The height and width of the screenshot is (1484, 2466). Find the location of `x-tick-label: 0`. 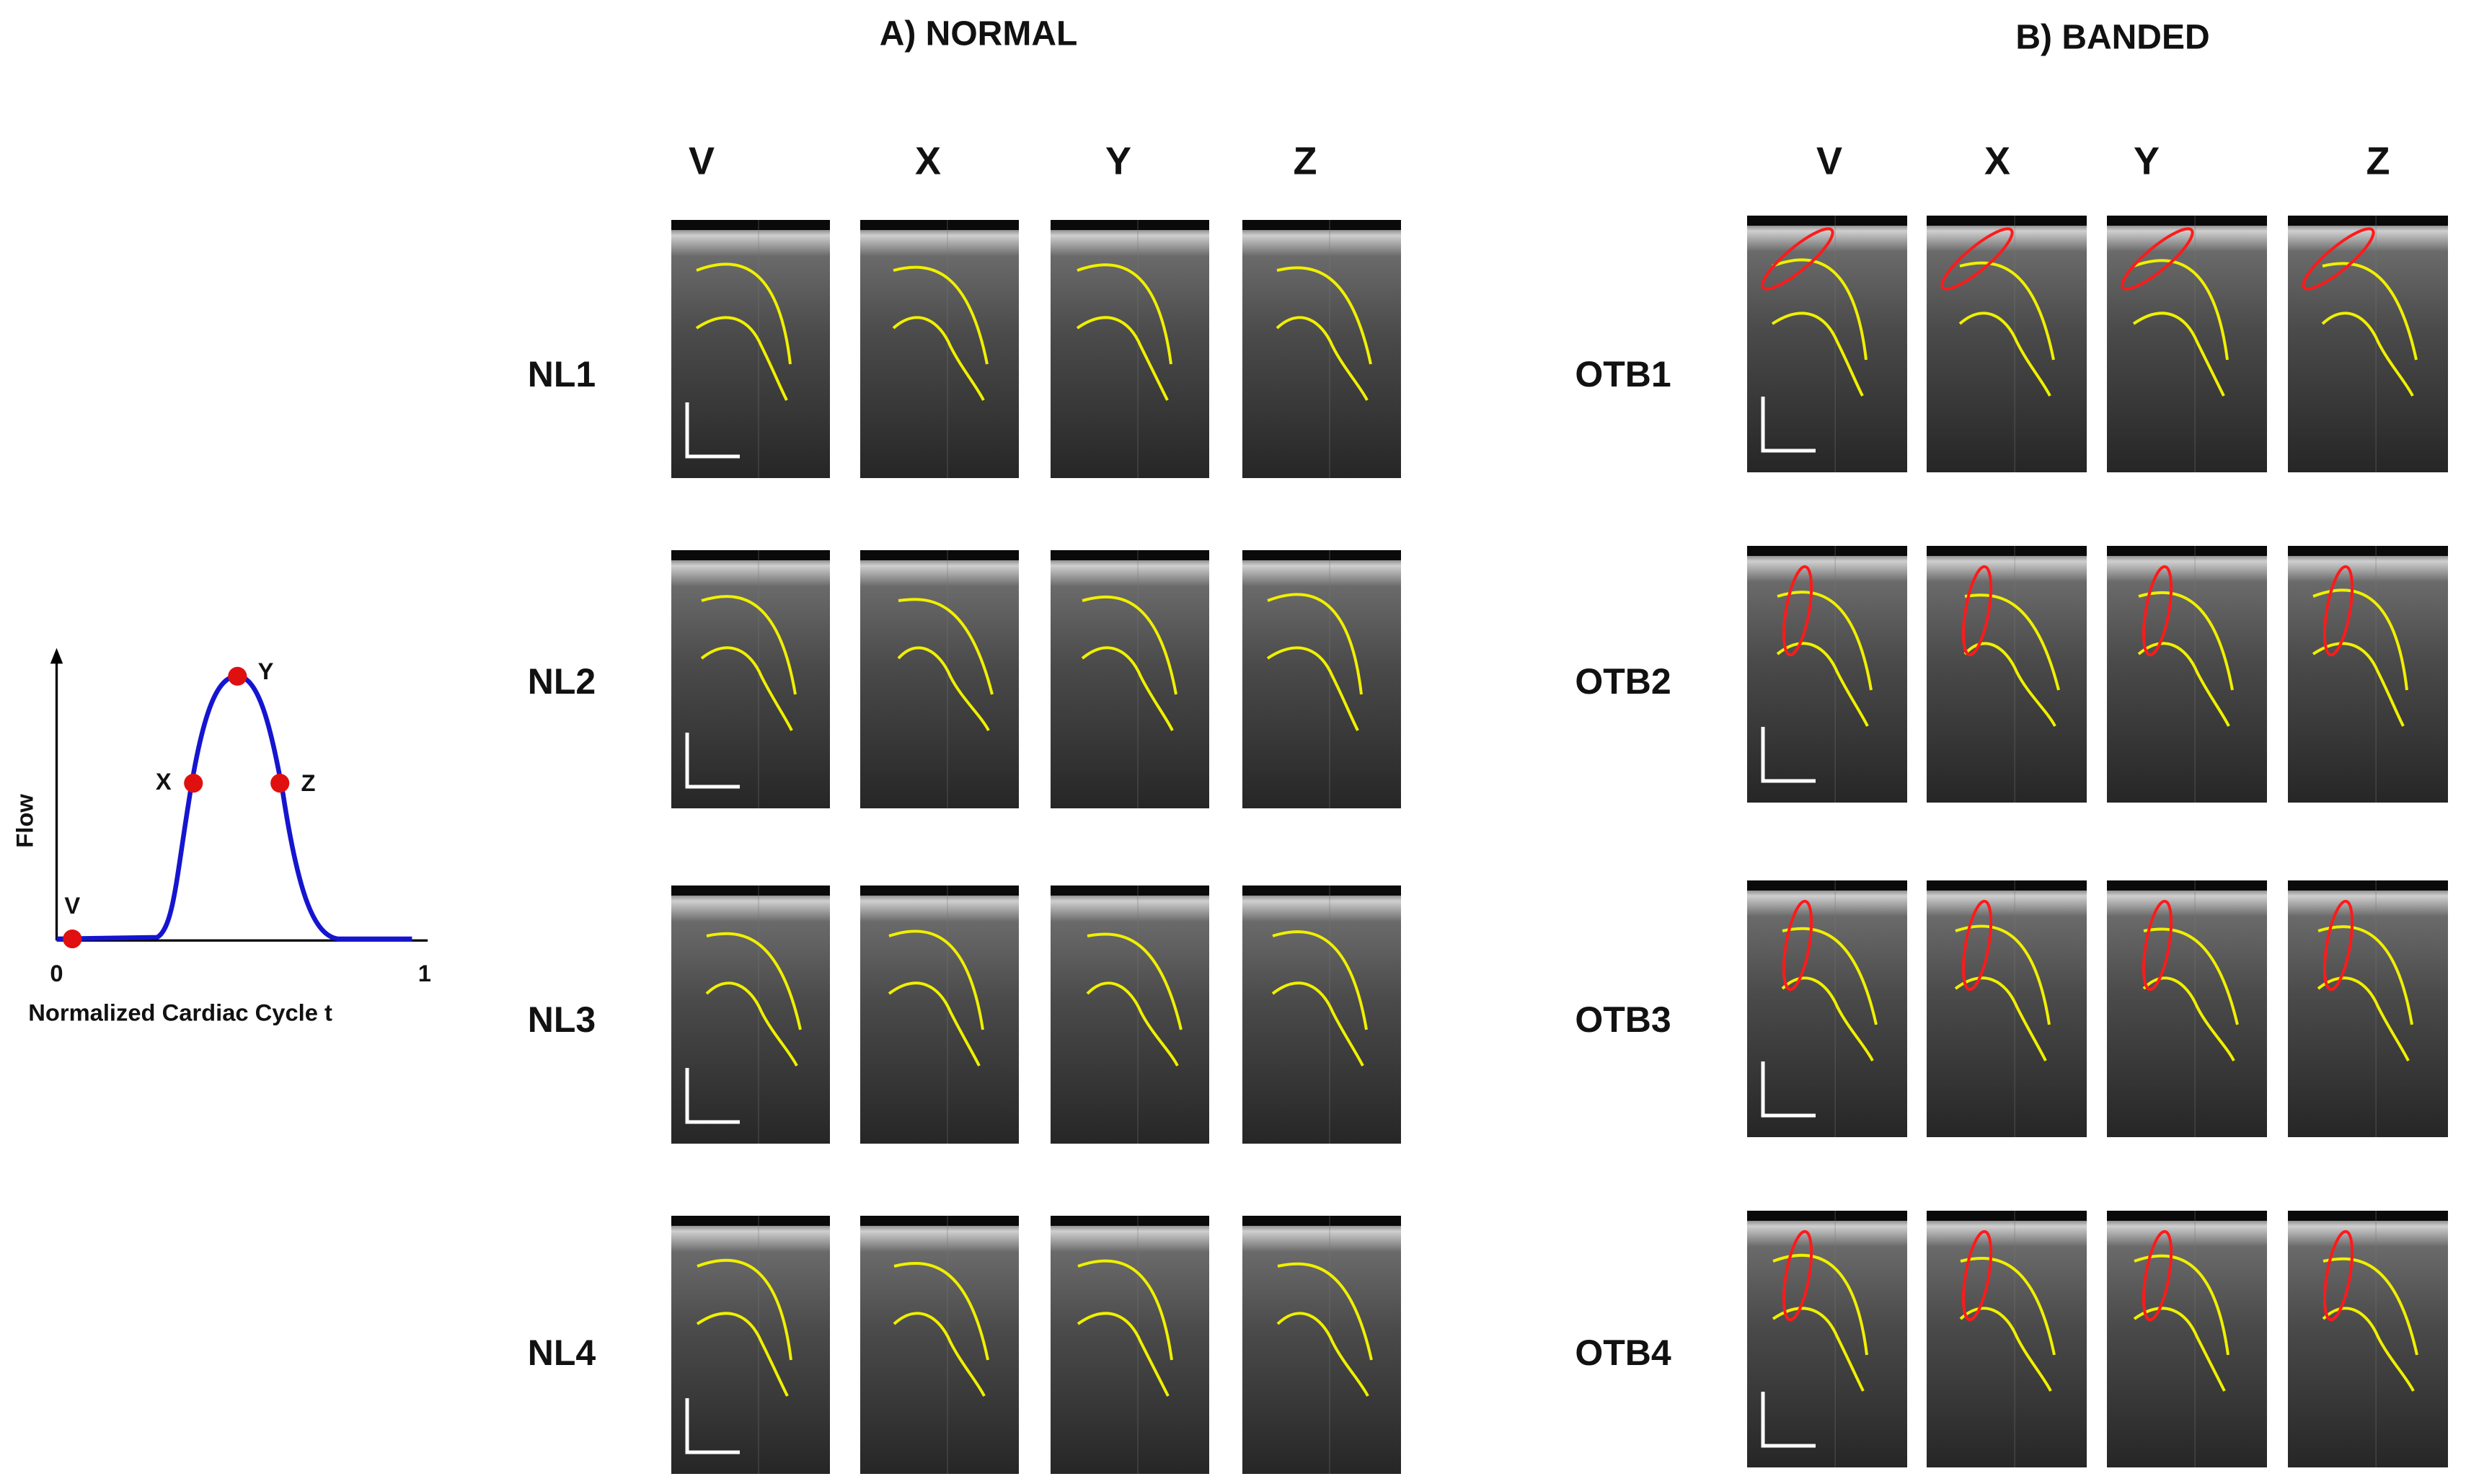

x-tick-label: 0 is located at coordinates (56, 973).